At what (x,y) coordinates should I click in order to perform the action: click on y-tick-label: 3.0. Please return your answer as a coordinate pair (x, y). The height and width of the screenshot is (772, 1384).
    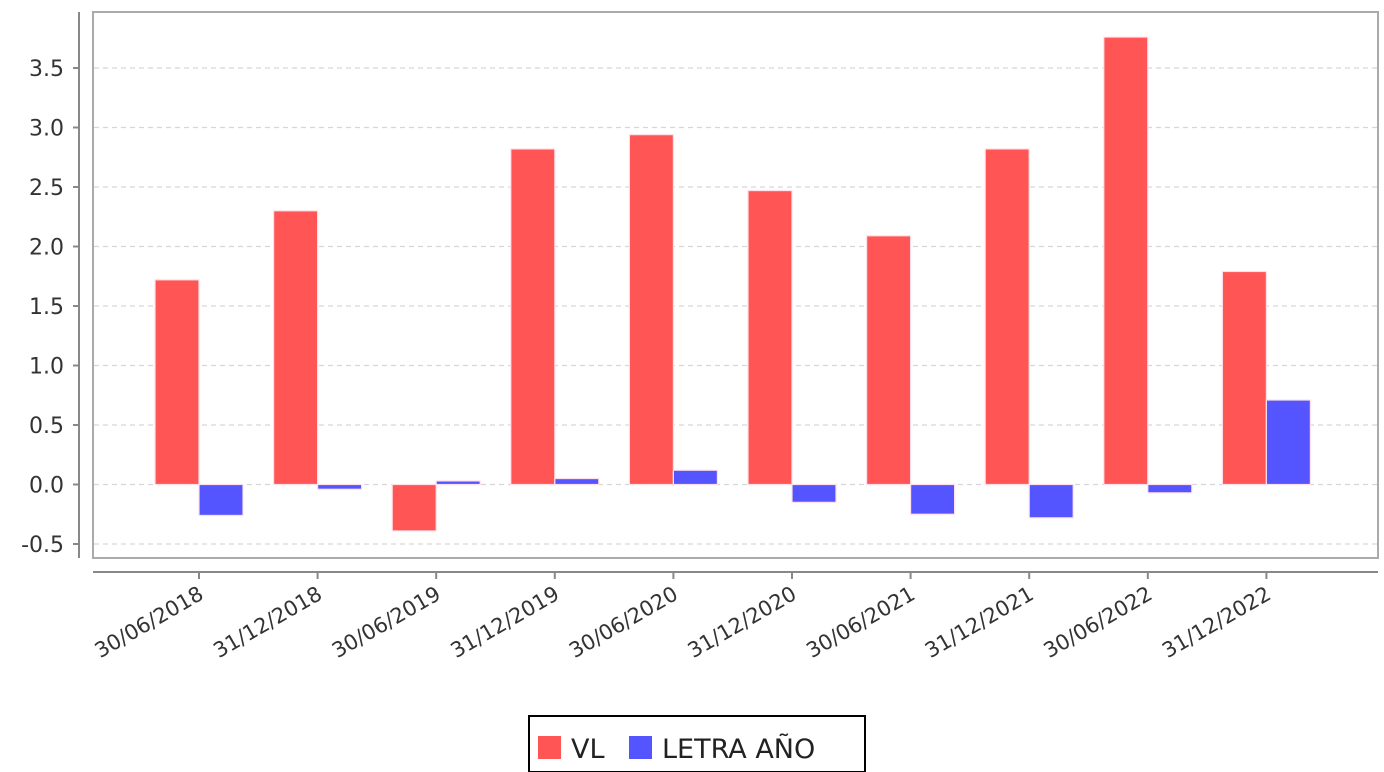
    Looking at the image, I should click on (46, 129).